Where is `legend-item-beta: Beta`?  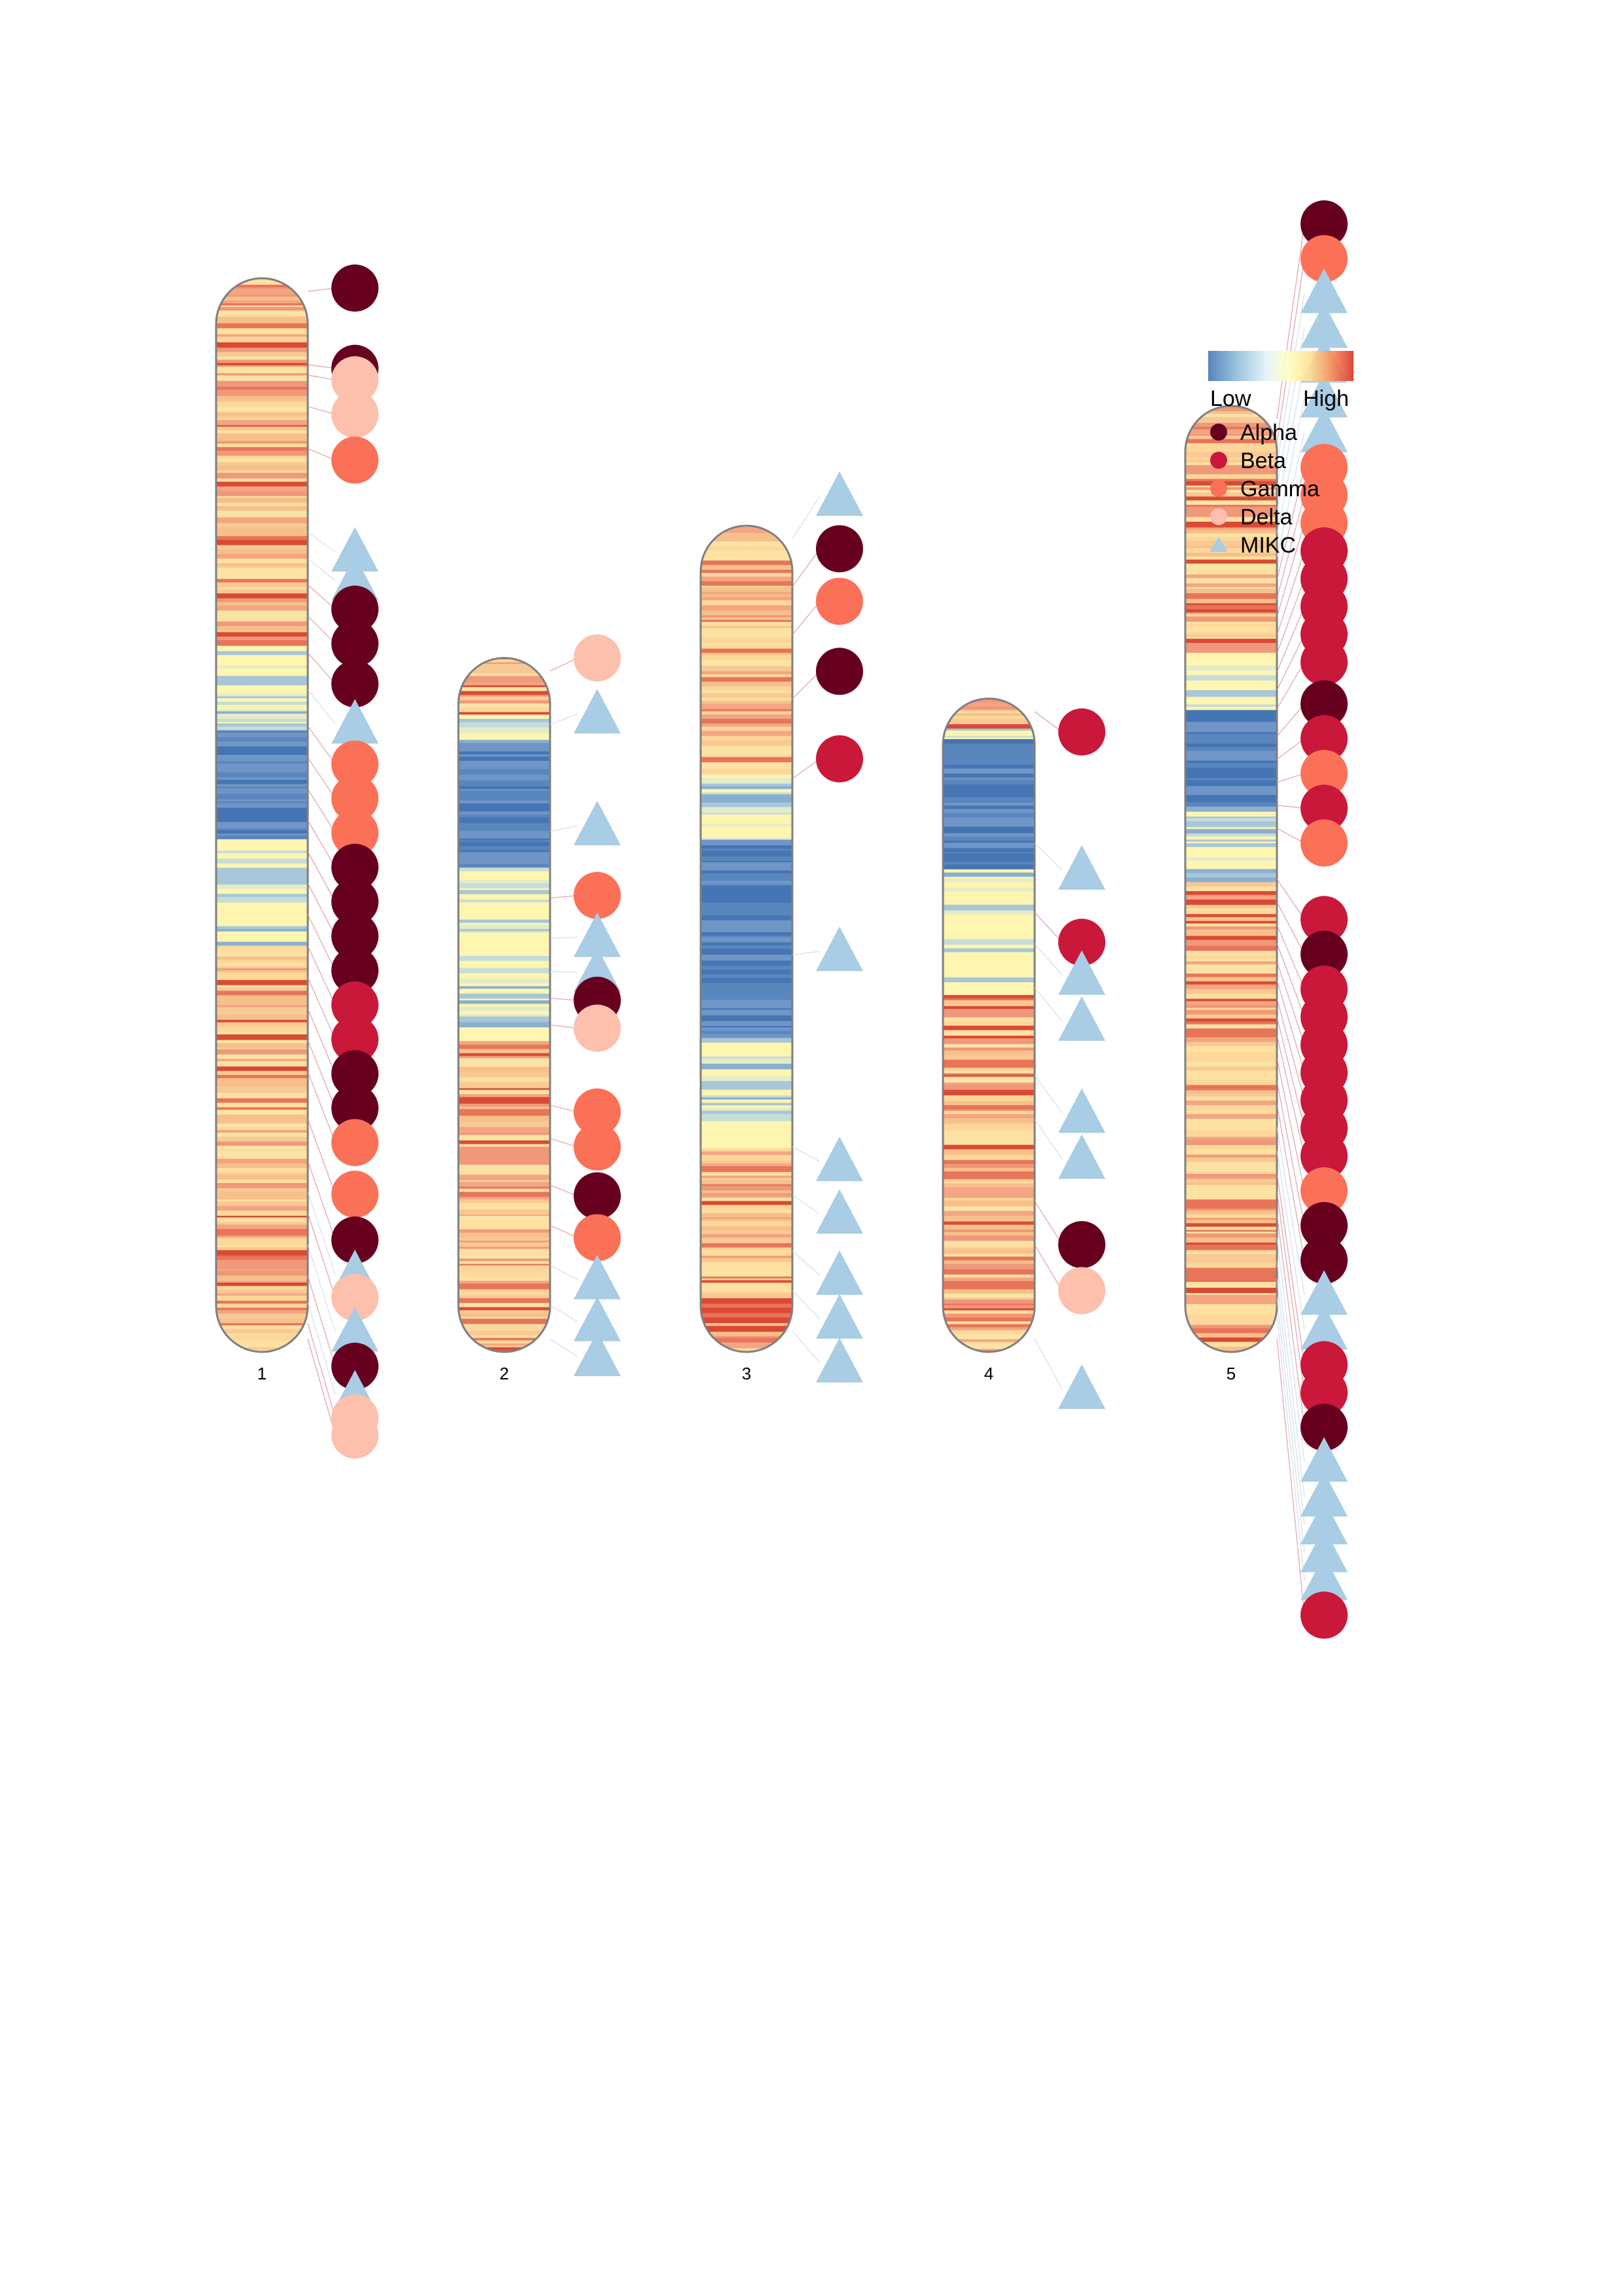
legend-item-beta: Beta is located at coordinates (1248, 460).